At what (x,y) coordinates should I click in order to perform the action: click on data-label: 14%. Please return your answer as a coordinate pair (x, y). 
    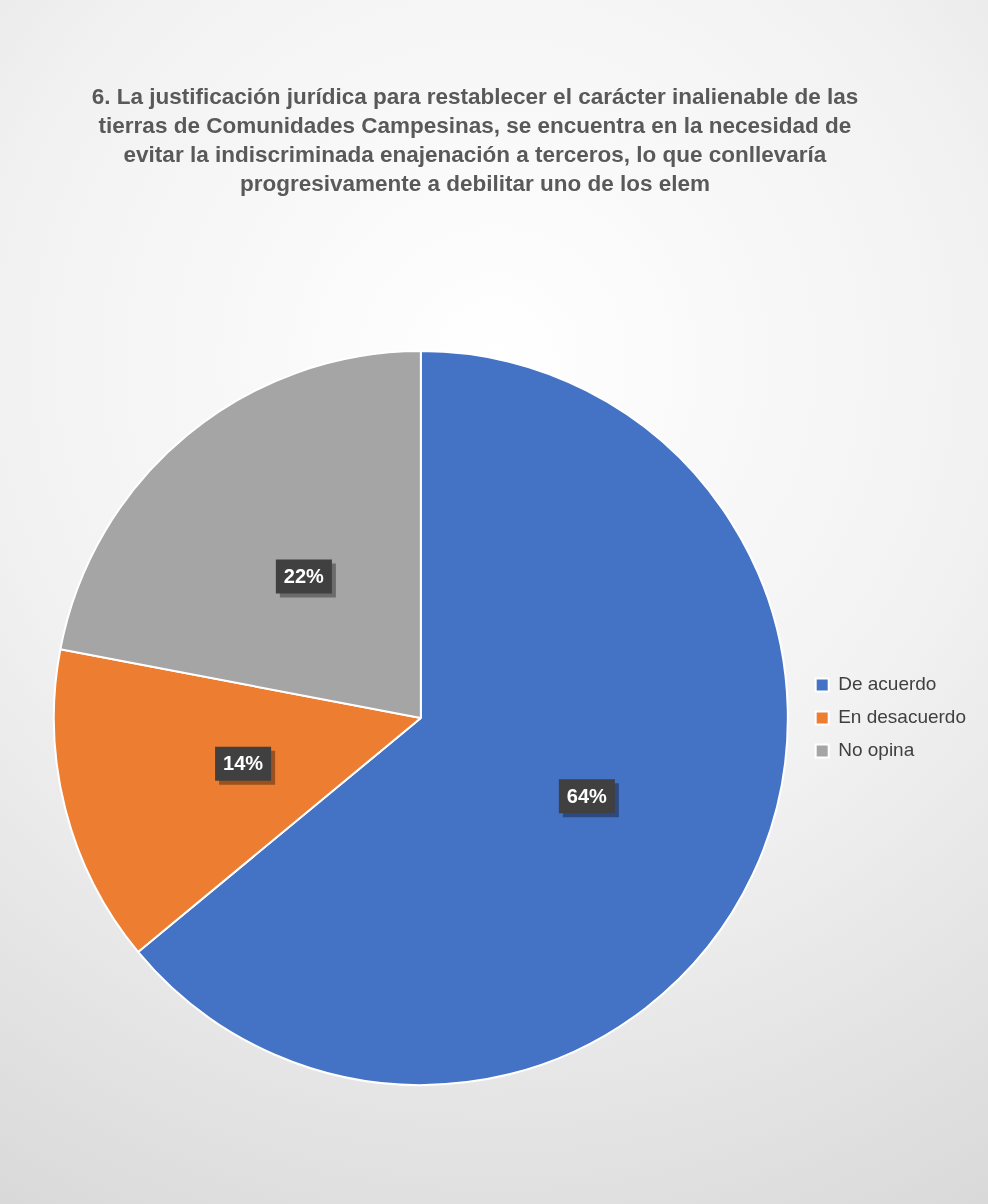
    Looking at the image, I should click on (243, 763).